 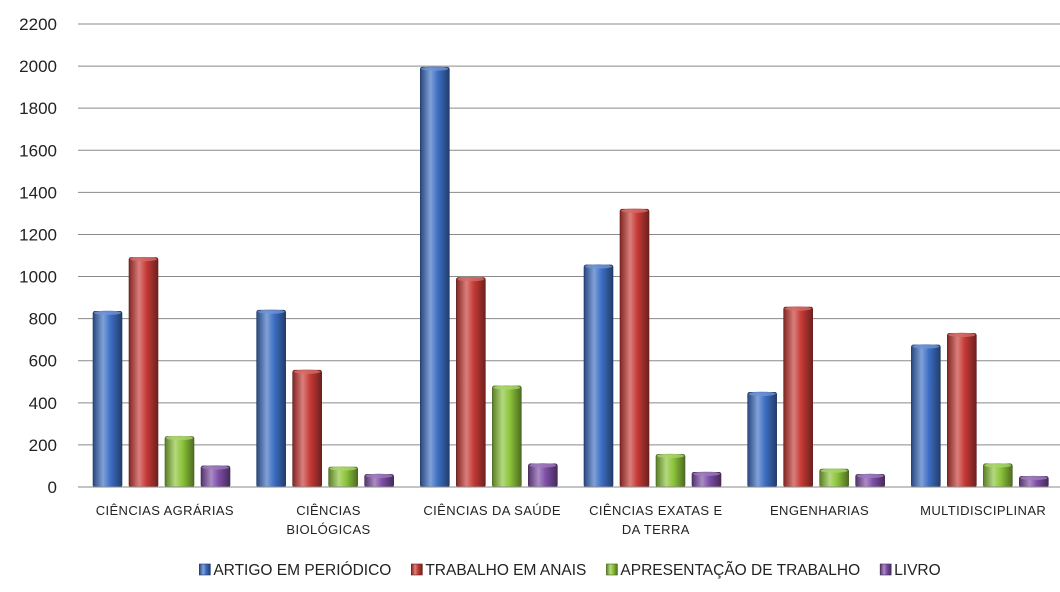 I want to click on y-tick-label: 400, so click(x=43, y=403).